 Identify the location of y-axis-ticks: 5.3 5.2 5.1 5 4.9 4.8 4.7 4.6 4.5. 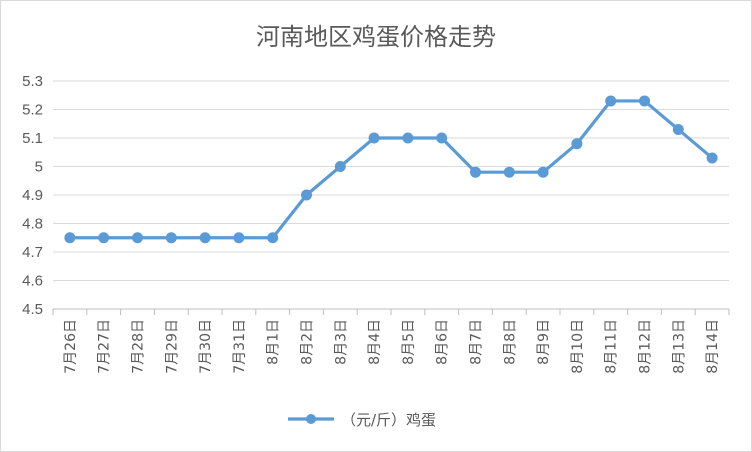
(32, 195).